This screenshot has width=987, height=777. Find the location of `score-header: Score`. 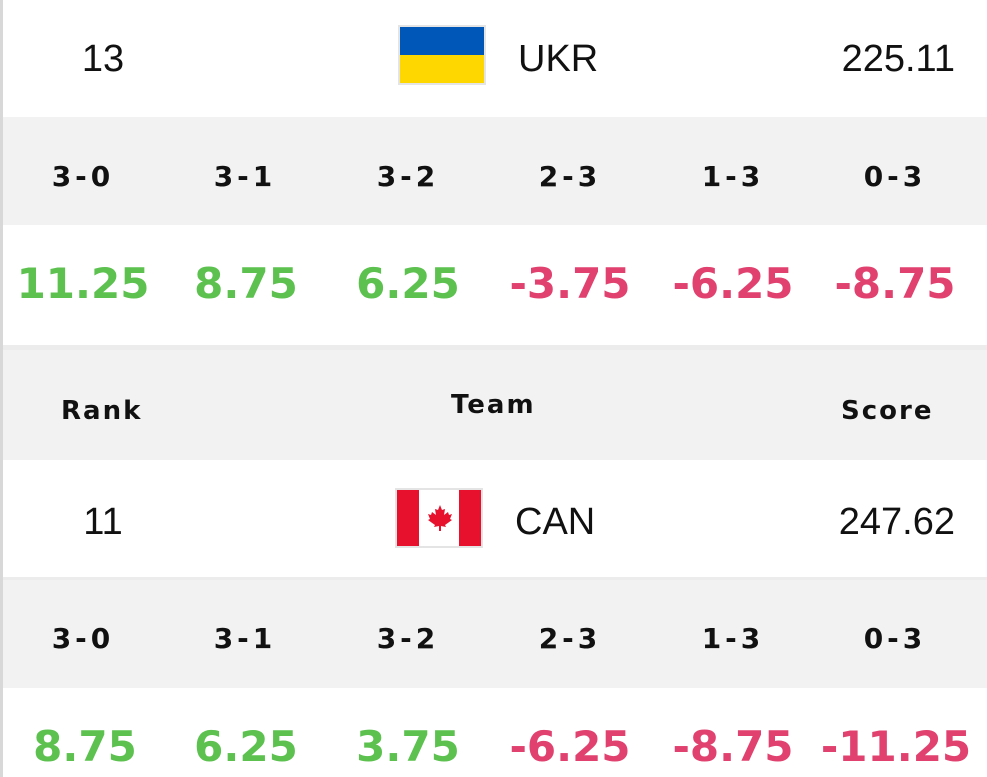

score-header: Score is located at coordinates (887, 411).